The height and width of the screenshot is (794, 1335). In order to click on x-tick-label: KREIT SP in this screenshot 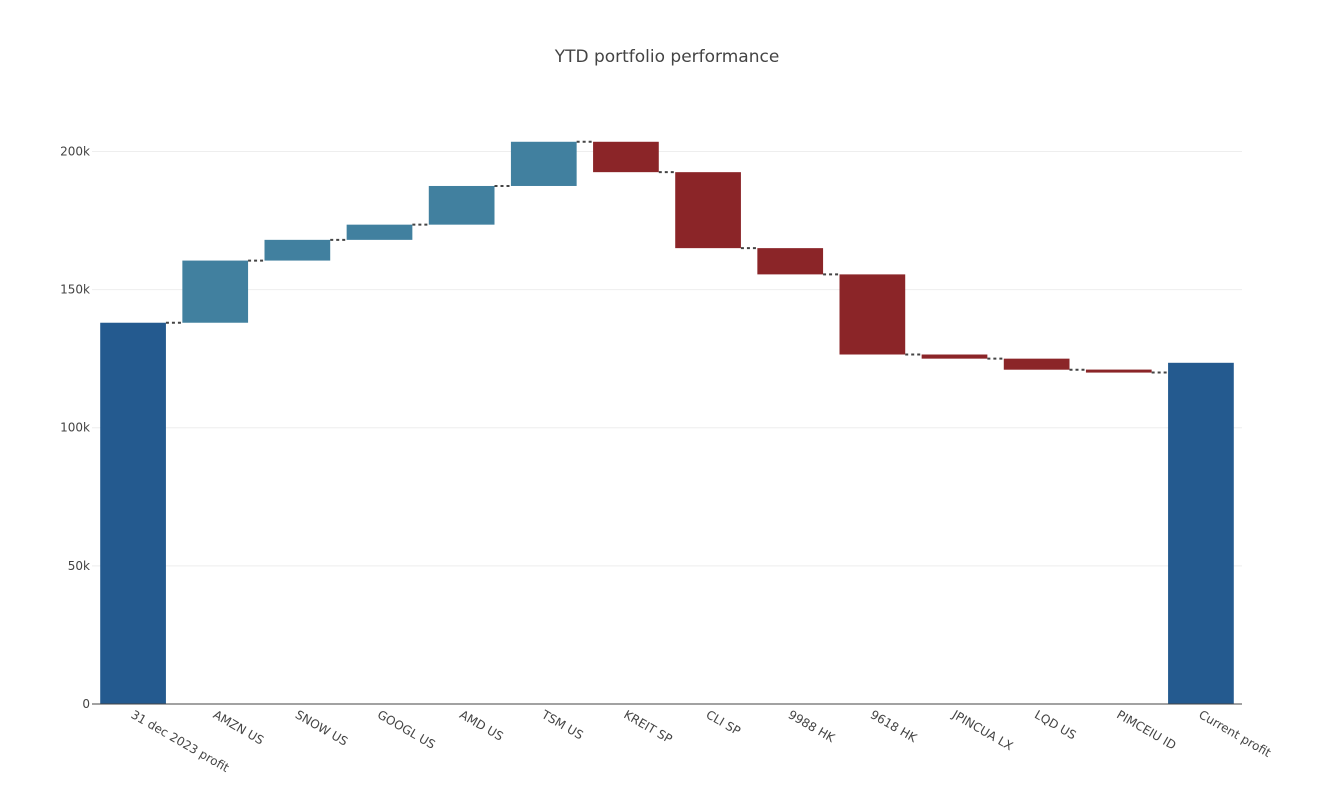, I will do `click(647, 726)`.